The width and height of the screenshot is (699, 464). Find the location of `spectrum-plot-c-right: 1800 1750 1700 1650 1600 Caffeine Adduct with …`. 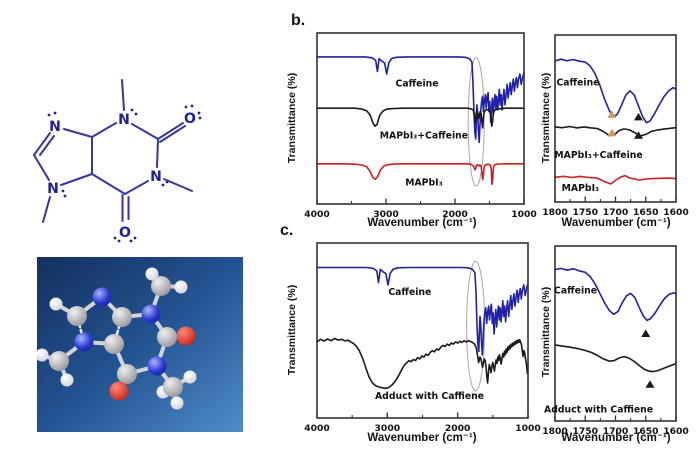

spectrum-plot-c-right: 1800 1750 1700 1650 1600 Caffeine Adduct with … is located at coordinates (615, 341).